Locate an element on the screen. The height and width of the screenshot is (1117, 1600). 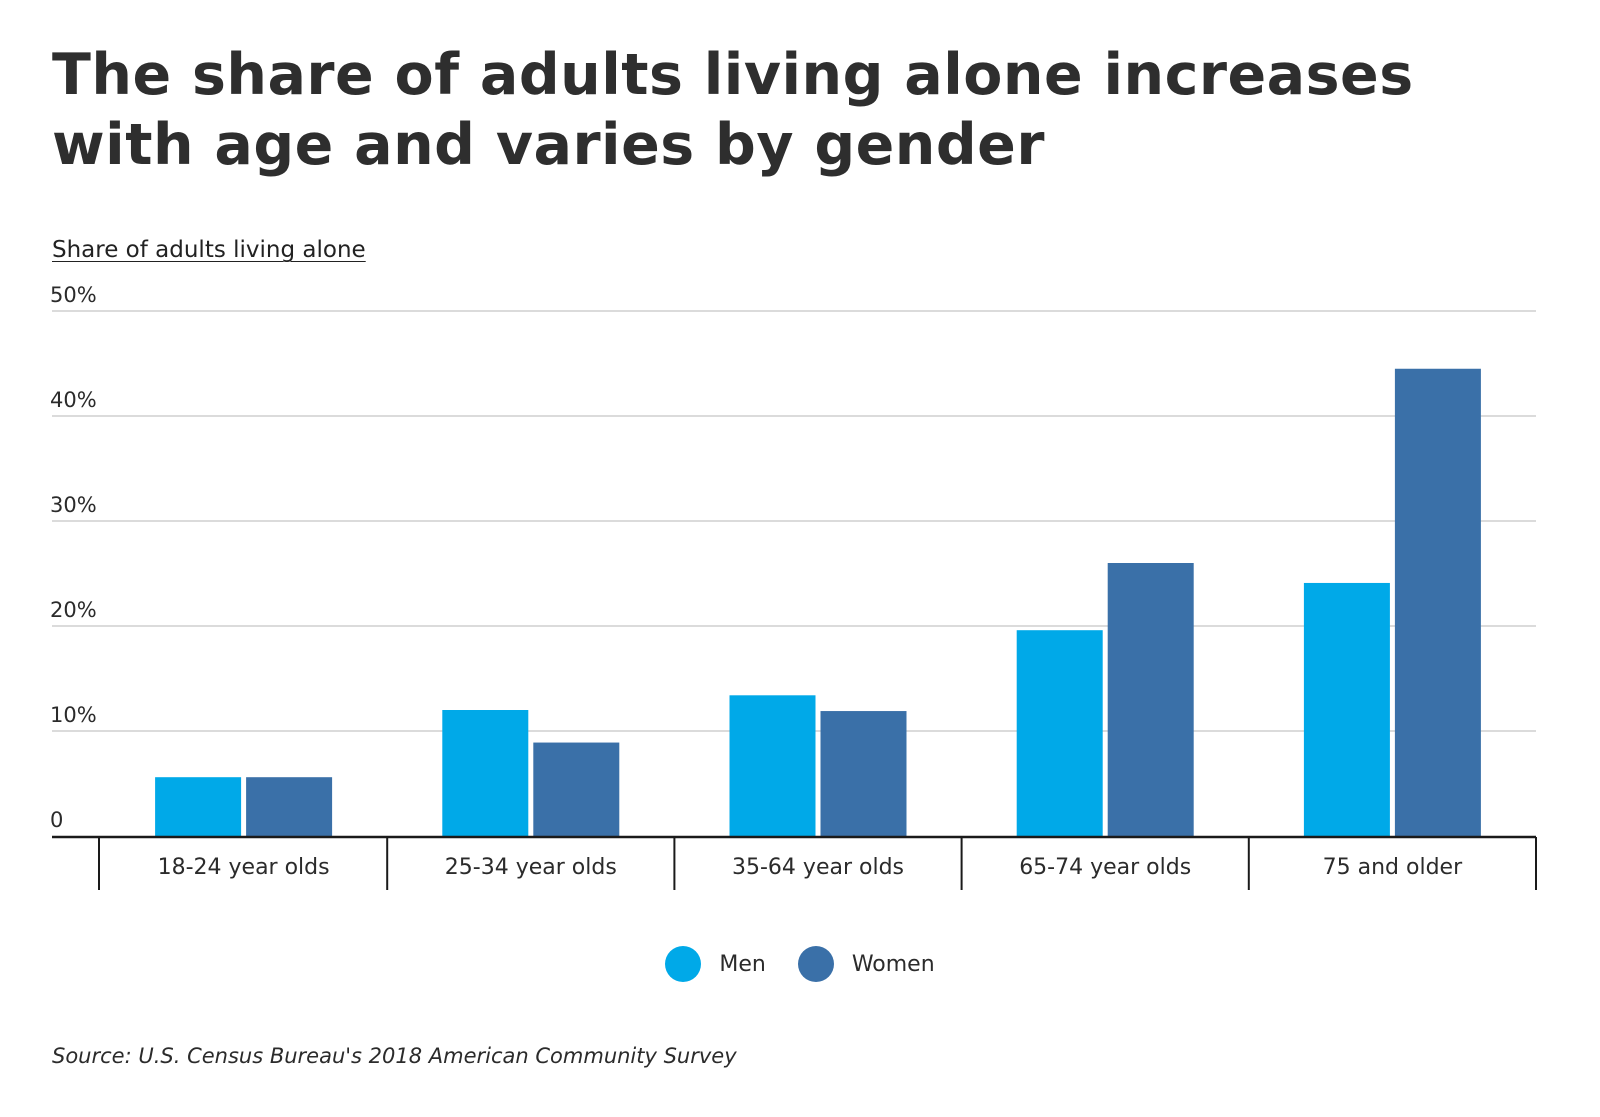
x-tick-label: 18-24 year olds is located at coordinates (244, 867).